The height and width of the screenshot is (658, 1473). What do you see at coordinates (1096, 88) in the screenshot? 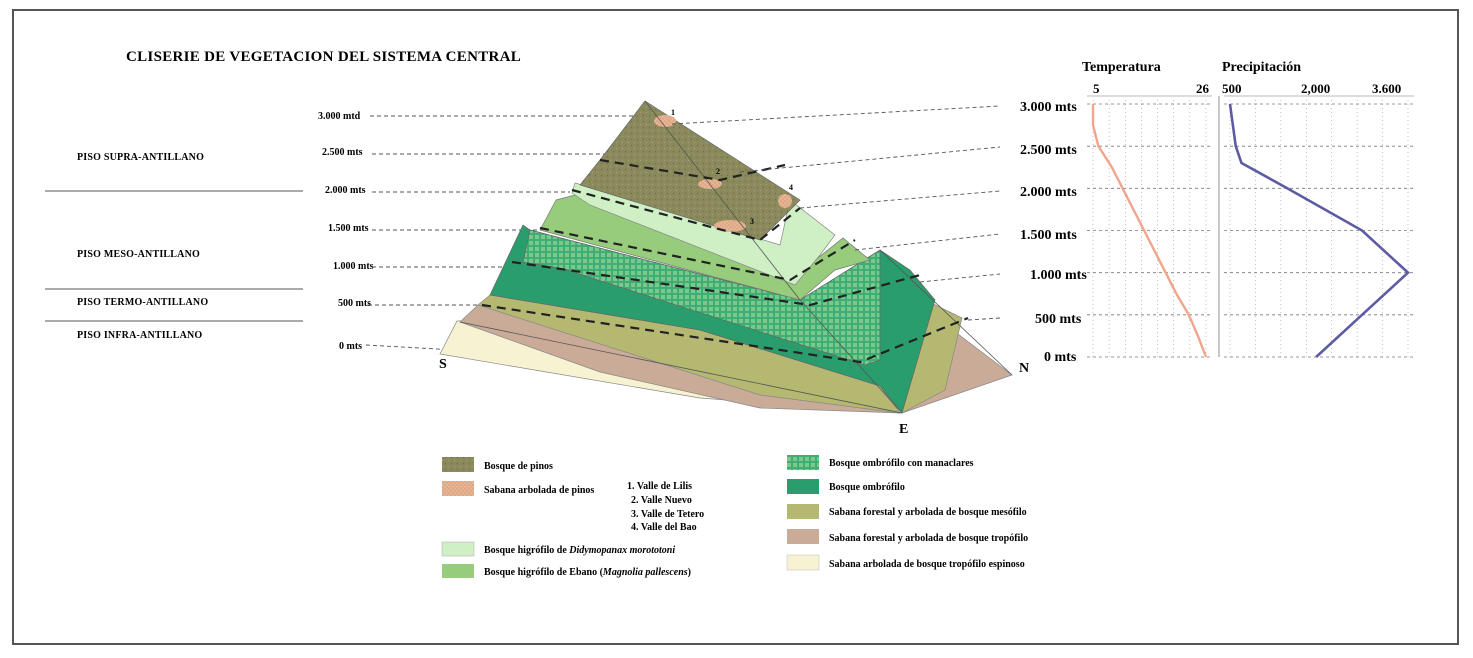
I see `temperature-tick: 5` at bounding box center [1096, 88].